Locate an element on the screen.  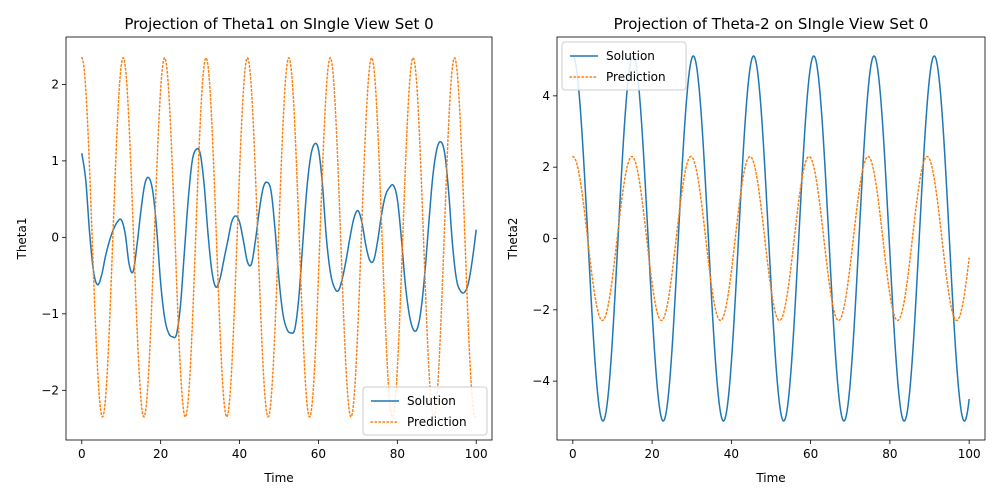
y-axis-label: Theta2 is located at coordinates (513, 238).